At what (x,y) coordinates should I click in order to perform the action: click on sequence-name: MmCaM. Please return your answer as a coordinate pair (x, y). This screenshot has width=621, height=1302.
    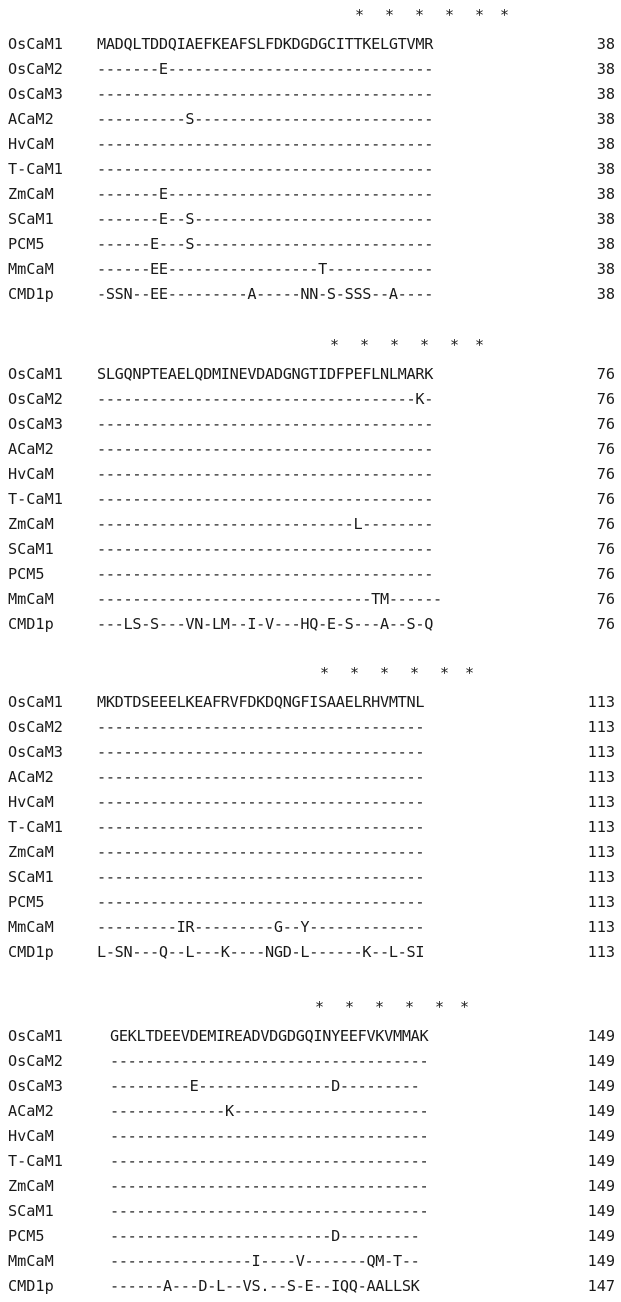
    Looking at the image, I should click on (31, 599).